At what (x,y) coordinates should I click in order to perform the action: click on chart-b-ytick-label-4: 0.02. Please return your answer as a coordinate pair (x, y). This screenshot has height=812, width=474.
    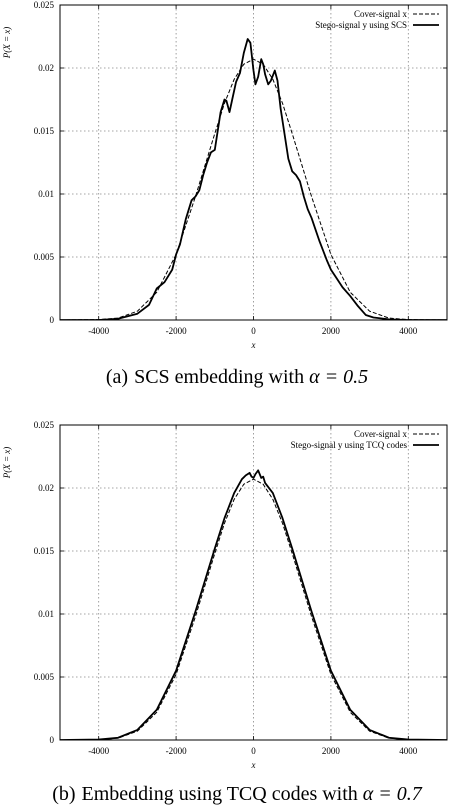
    Looking at the image, I should click on (46, 488).